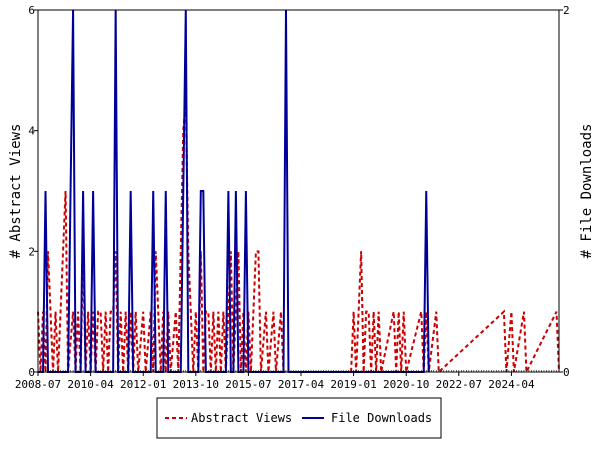 Image resolution: width=600 pixels, height=450 pixels. Describe the element at coordinates (196, 384) in the screenshot. I see `x-tick-label: 2013-10` at that location.